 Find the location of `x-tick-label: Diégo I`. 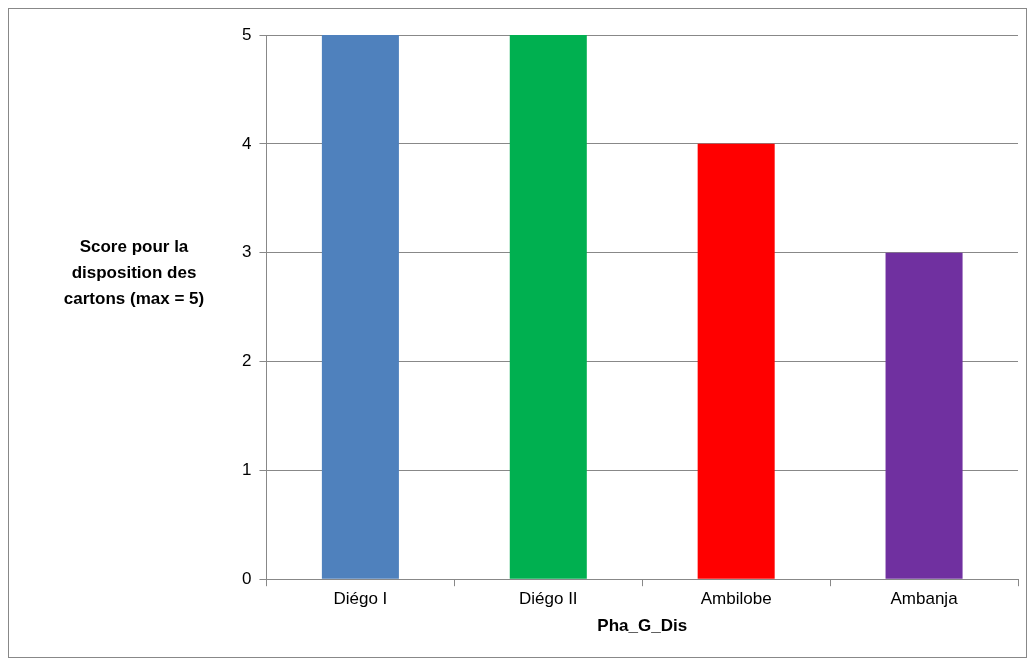

x-tick-label: Diégo I is located at coordinates (360, 599).